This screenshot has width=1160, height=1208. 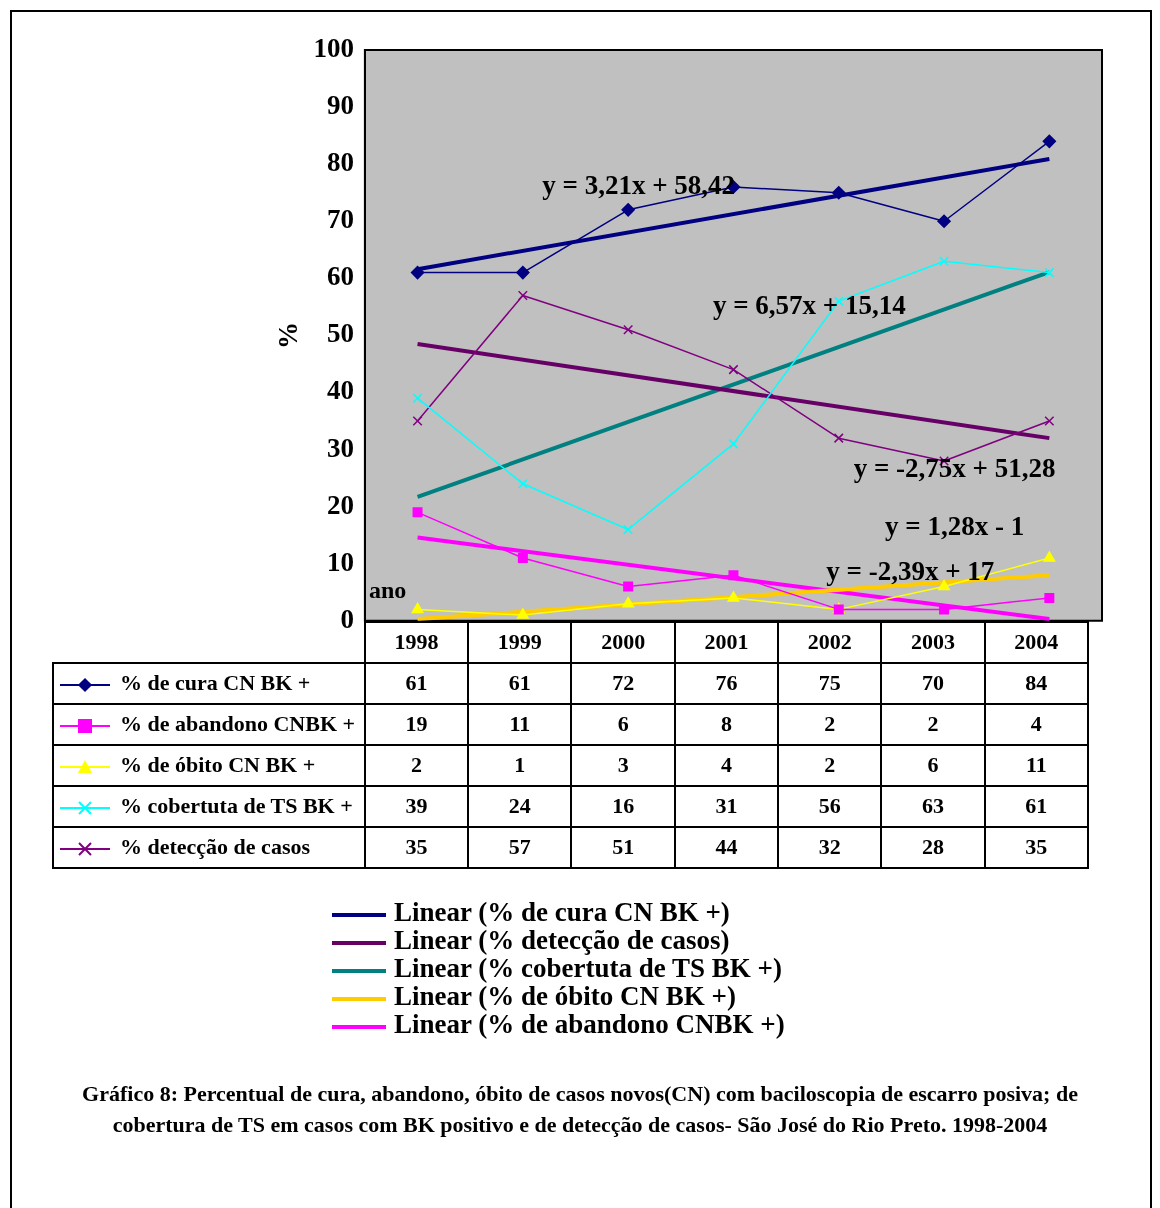 What do you see at coordinates (340, 162) in the screenshot?
I see `y-tick-label: 80` at bounding box center [340, 162].